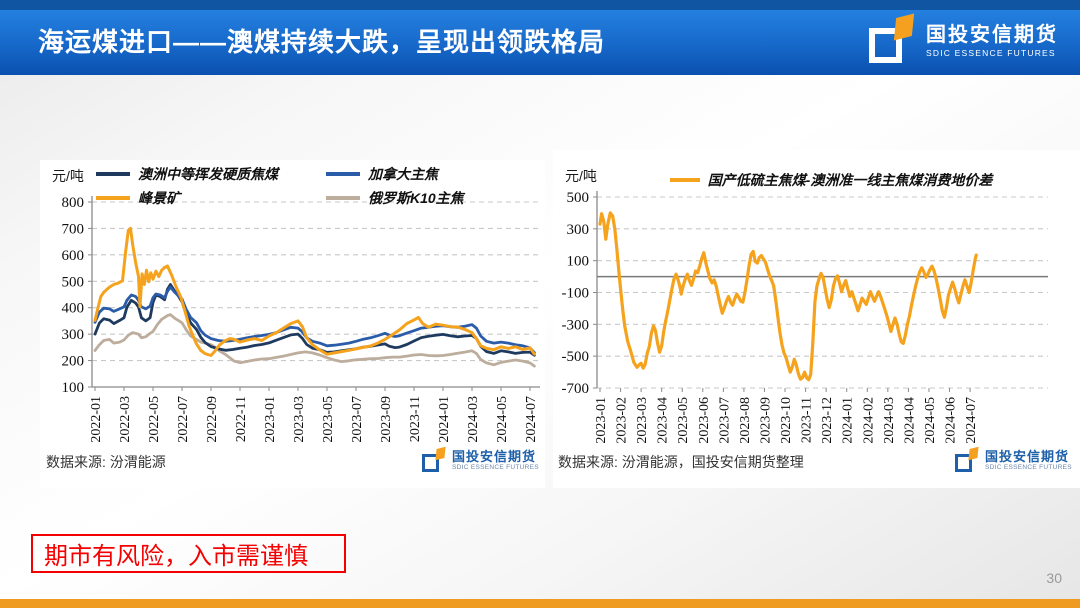  I want to click on svg-text: 2024-02, so click(868, 420).